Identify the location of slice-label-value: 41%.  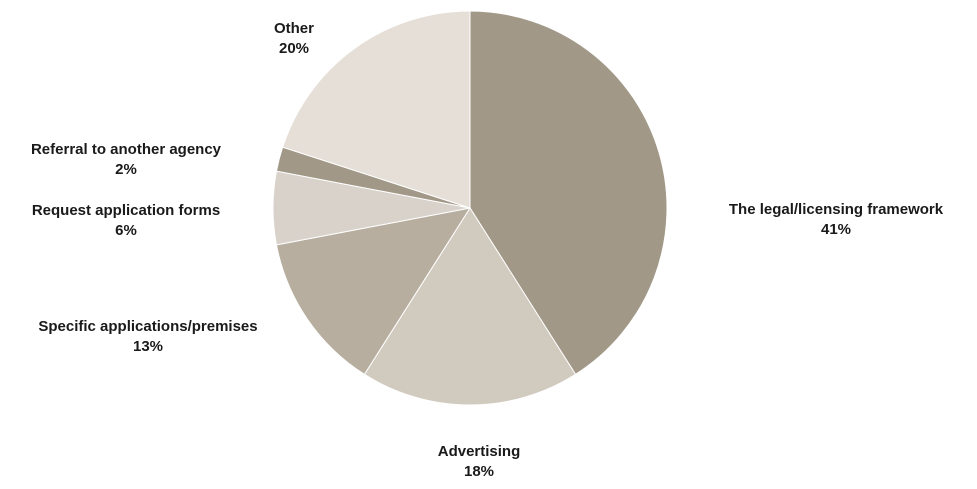
(836, 229).